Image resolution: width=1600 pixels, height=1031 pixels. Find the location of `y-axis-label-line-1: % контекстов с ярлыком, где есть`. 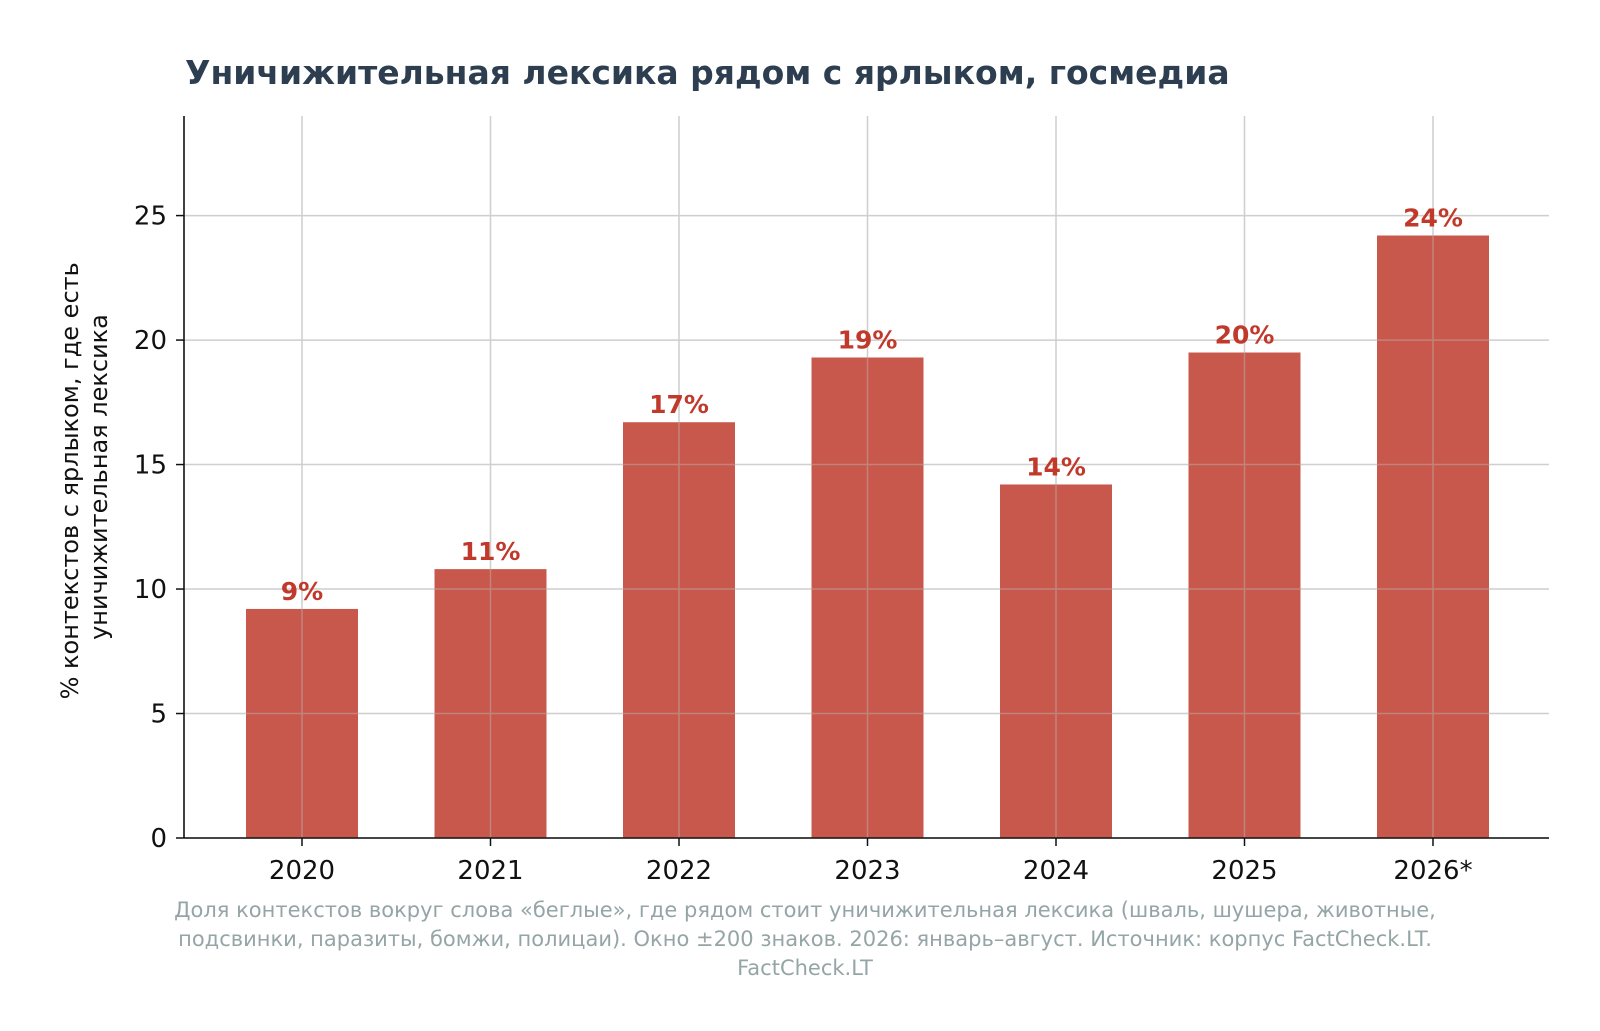

y-axis-label-line-1: % контекстов с ярлыком, где есть is located at coordinates (70, 480).